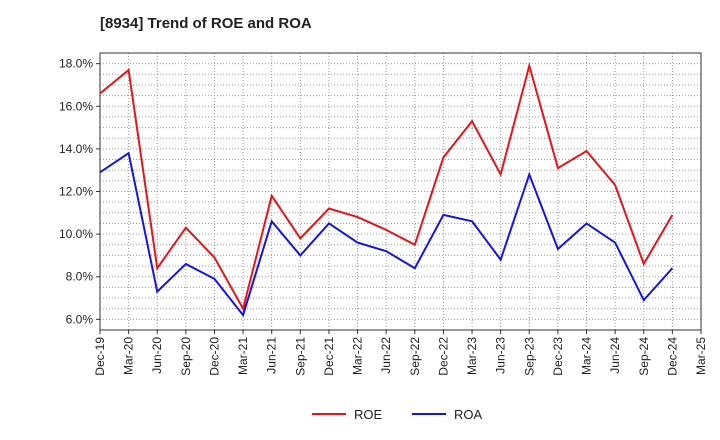  Describe the element at coordinates (672, 356) in the screenshot. I see `x-tick-label: Dec-24` at that location.